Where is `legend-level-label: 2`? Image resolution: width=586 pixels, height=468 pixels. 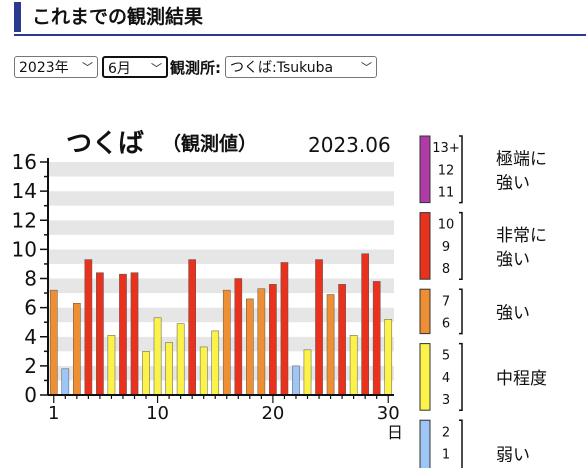 legend-level-label: 2 is located at coordinates (446, 432).